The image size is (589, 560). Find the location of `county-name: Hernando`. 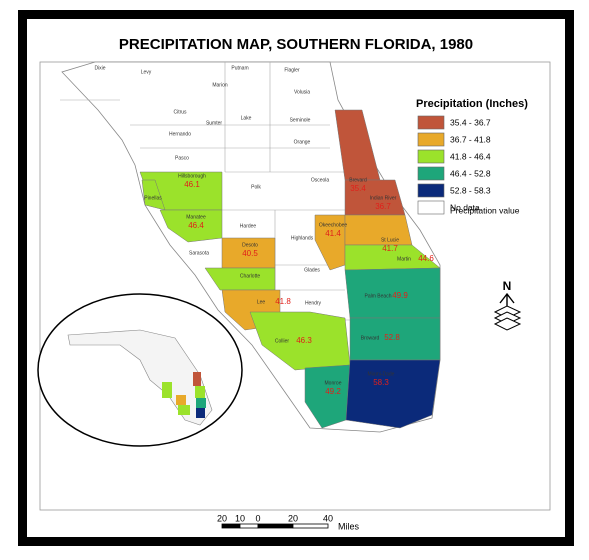

county-name: Hernando is located at coordinates (180, 134).